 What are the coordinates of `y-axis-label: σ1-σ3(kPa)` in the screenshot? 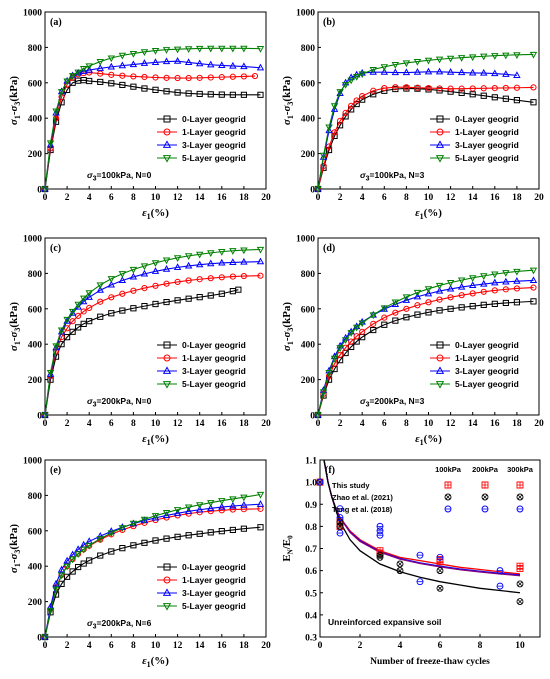 It's located at (288, 327).